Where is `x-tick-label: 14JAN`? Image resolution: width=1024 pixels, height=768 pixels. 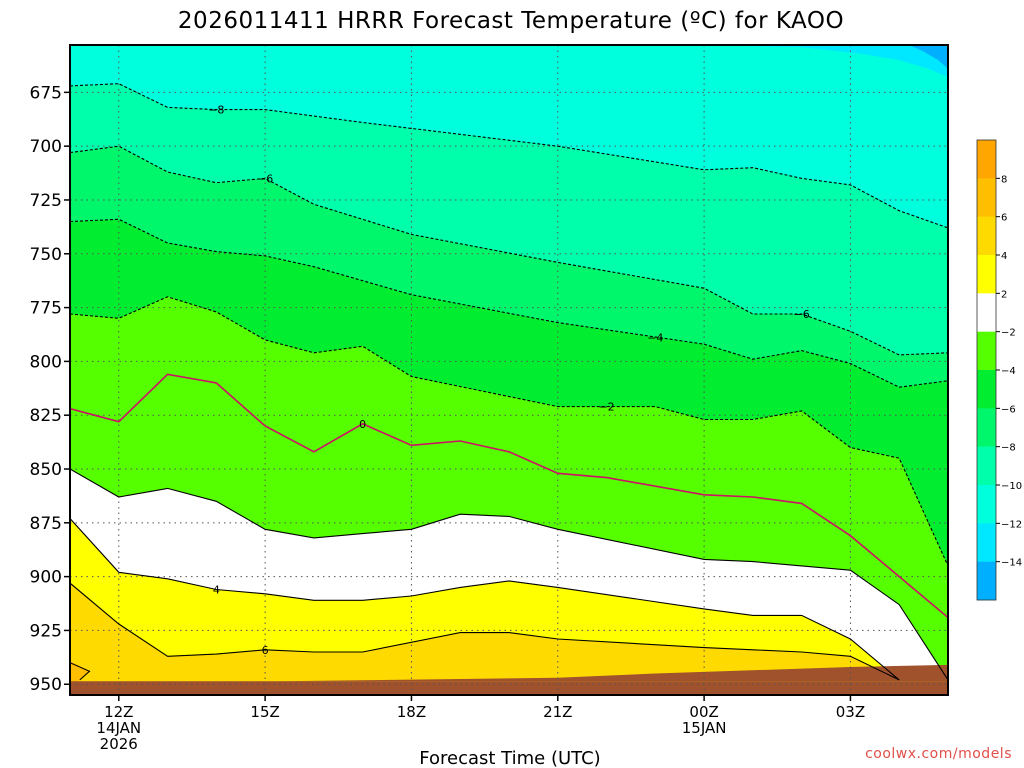
x-tick-label: 14JAN is located at coordinates (118, 728).